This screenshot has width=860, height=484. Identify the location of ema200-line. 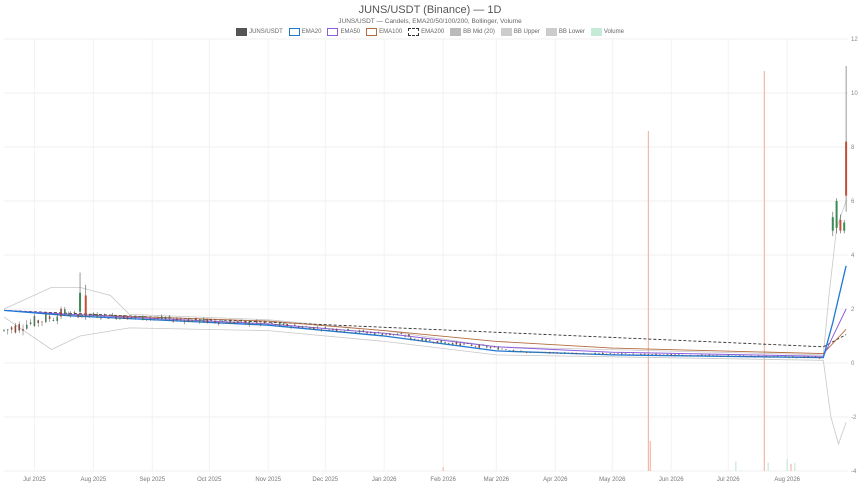
(425, 328).